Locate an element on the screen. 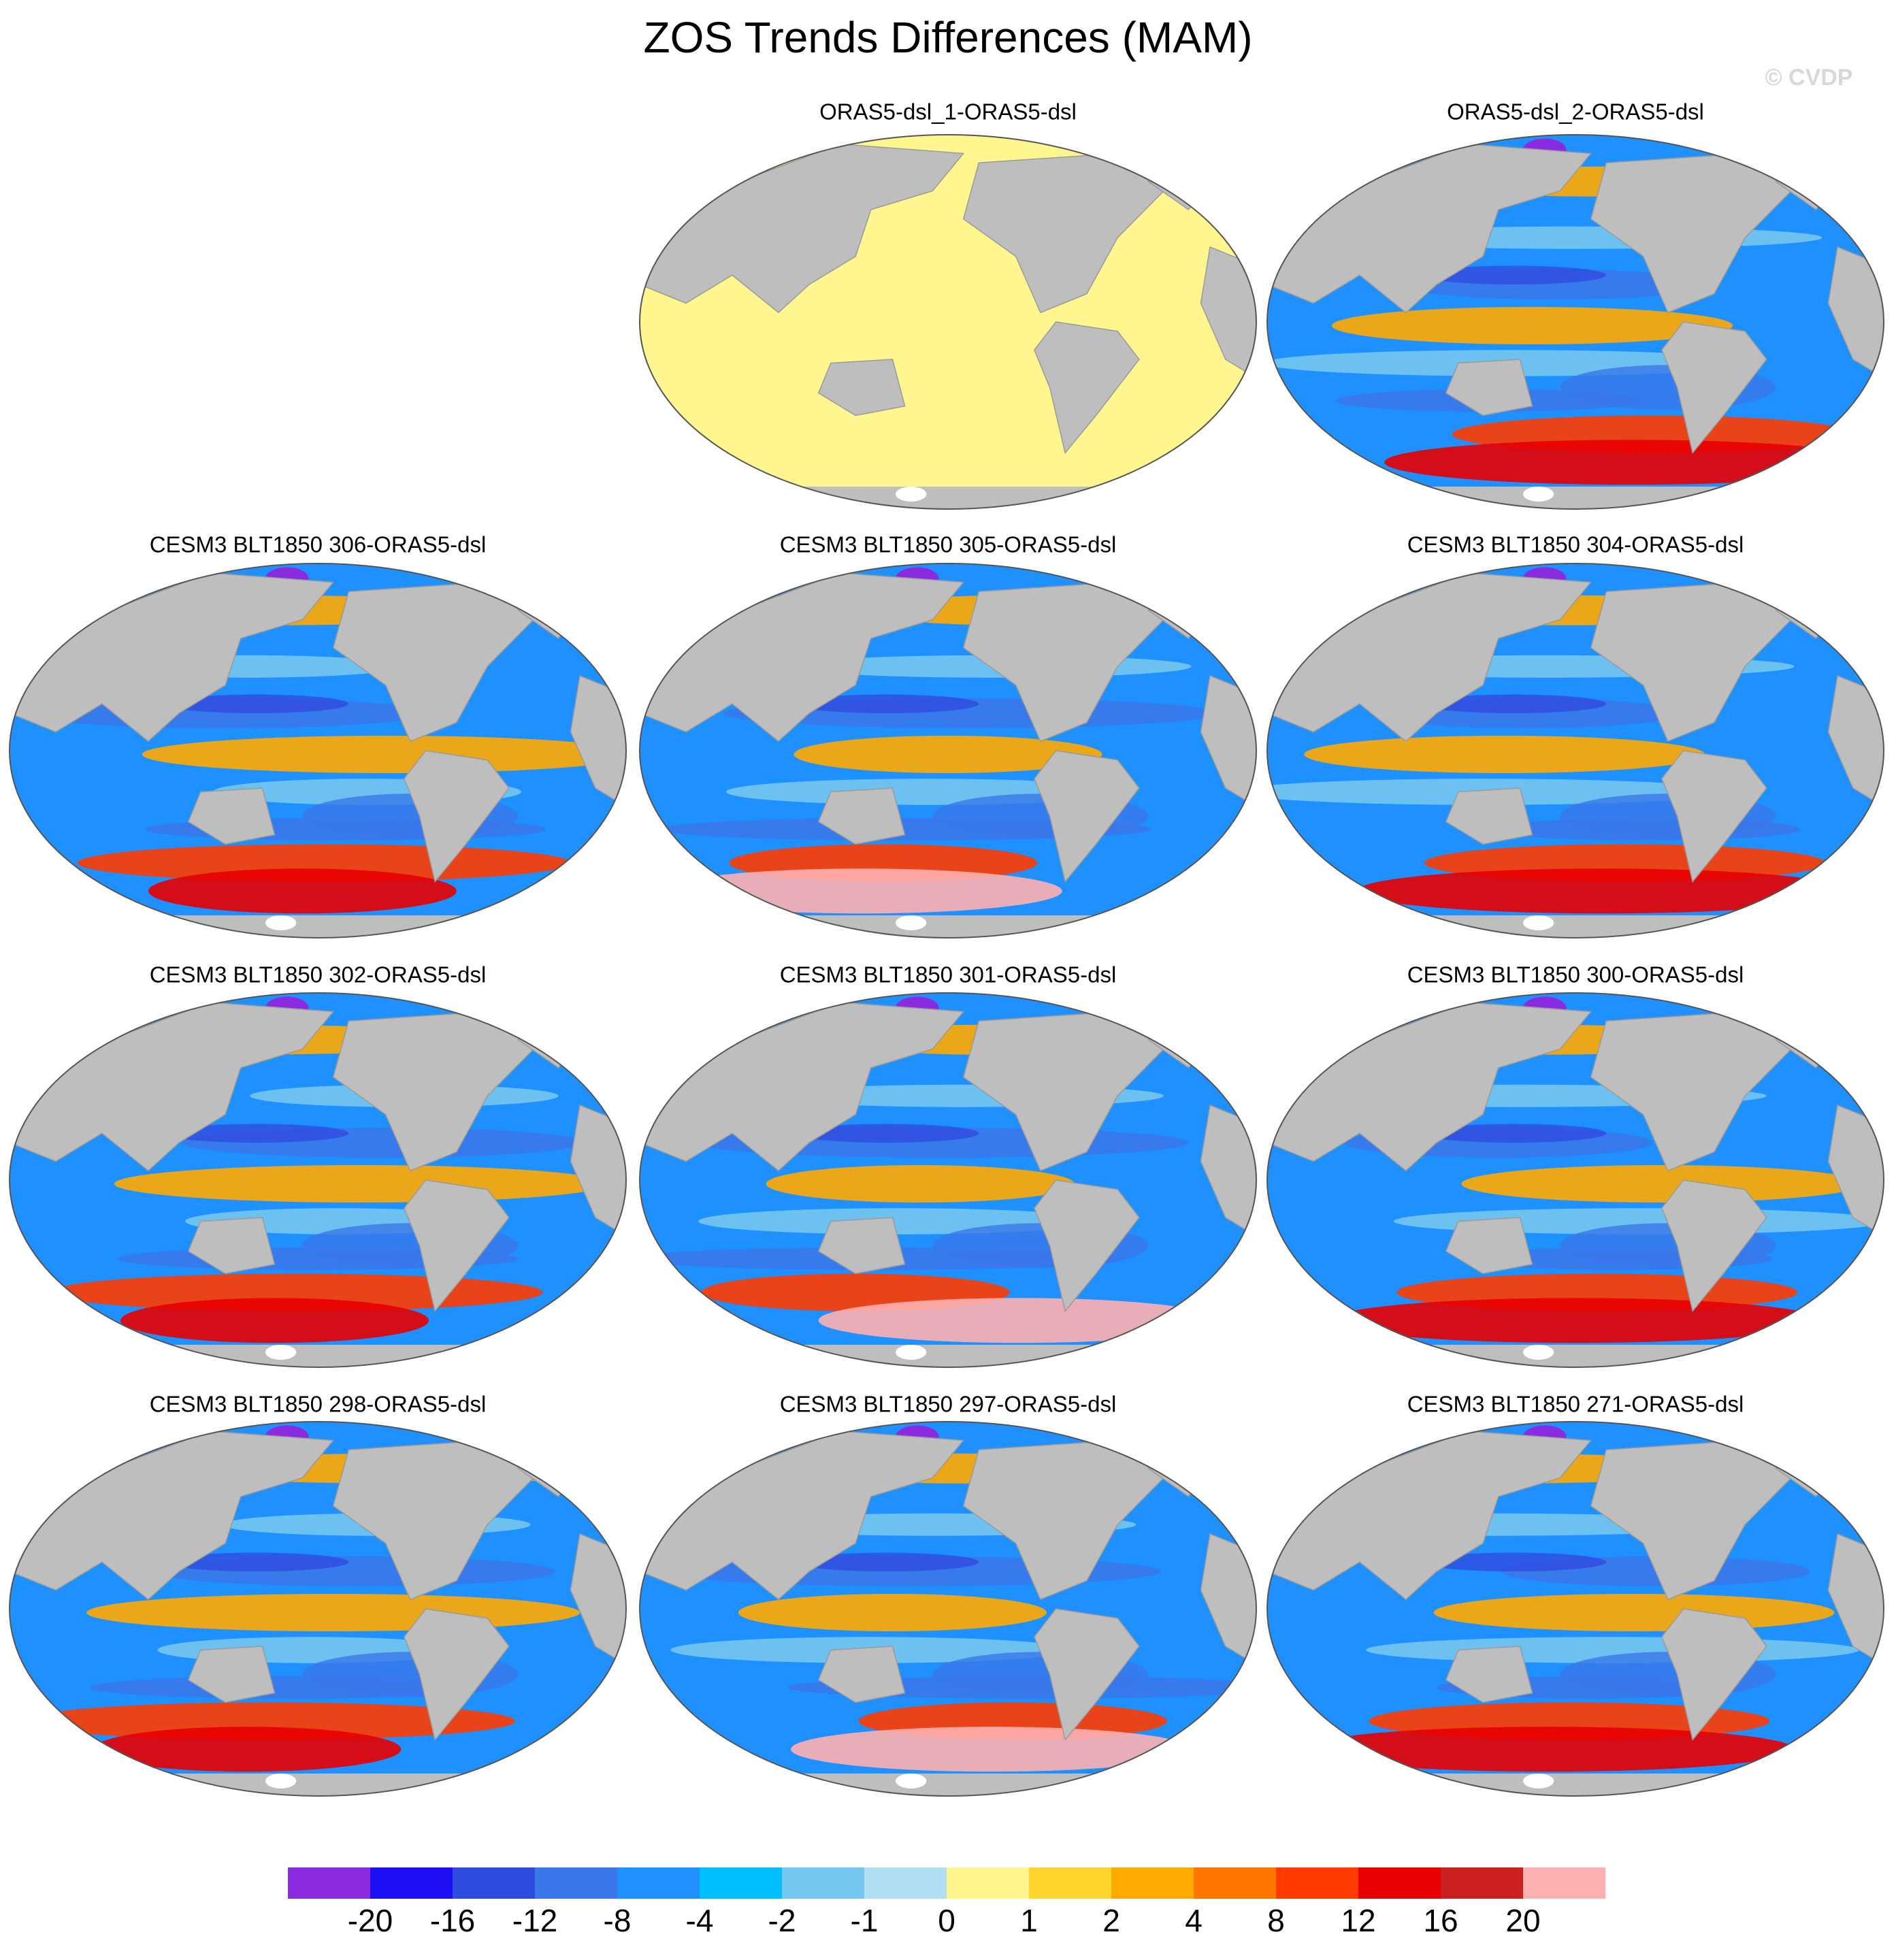 Image resolution: width=1896 pixels, height=1960 pixels. colorbar-label: -1 is located at coordinates (865, 1920).